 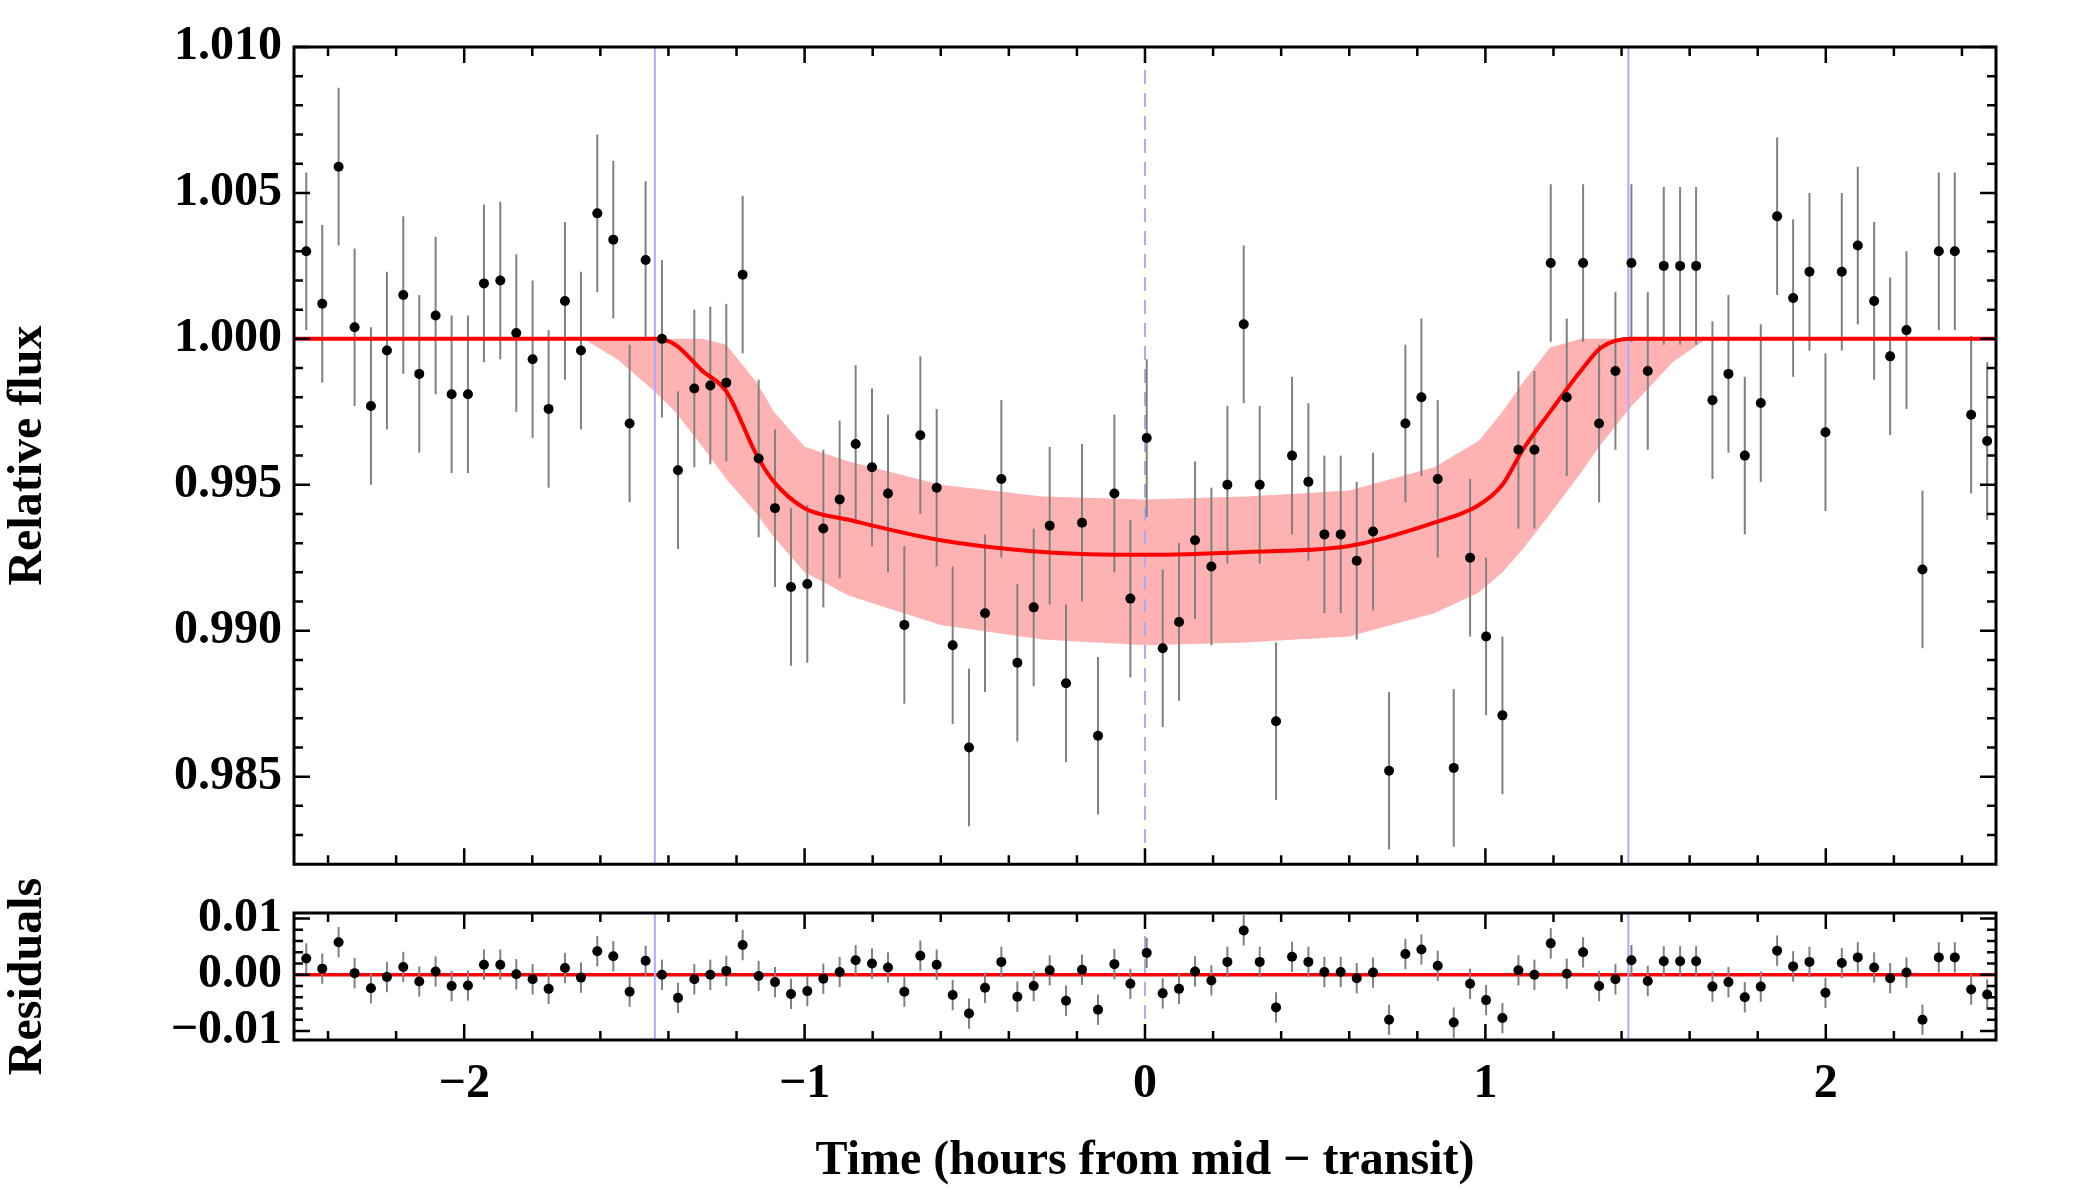 What do you see at coordinates (1145, 1081) in the screenshot?
I see `x-tick-label: 0` at bounding box center [1145, 1081].